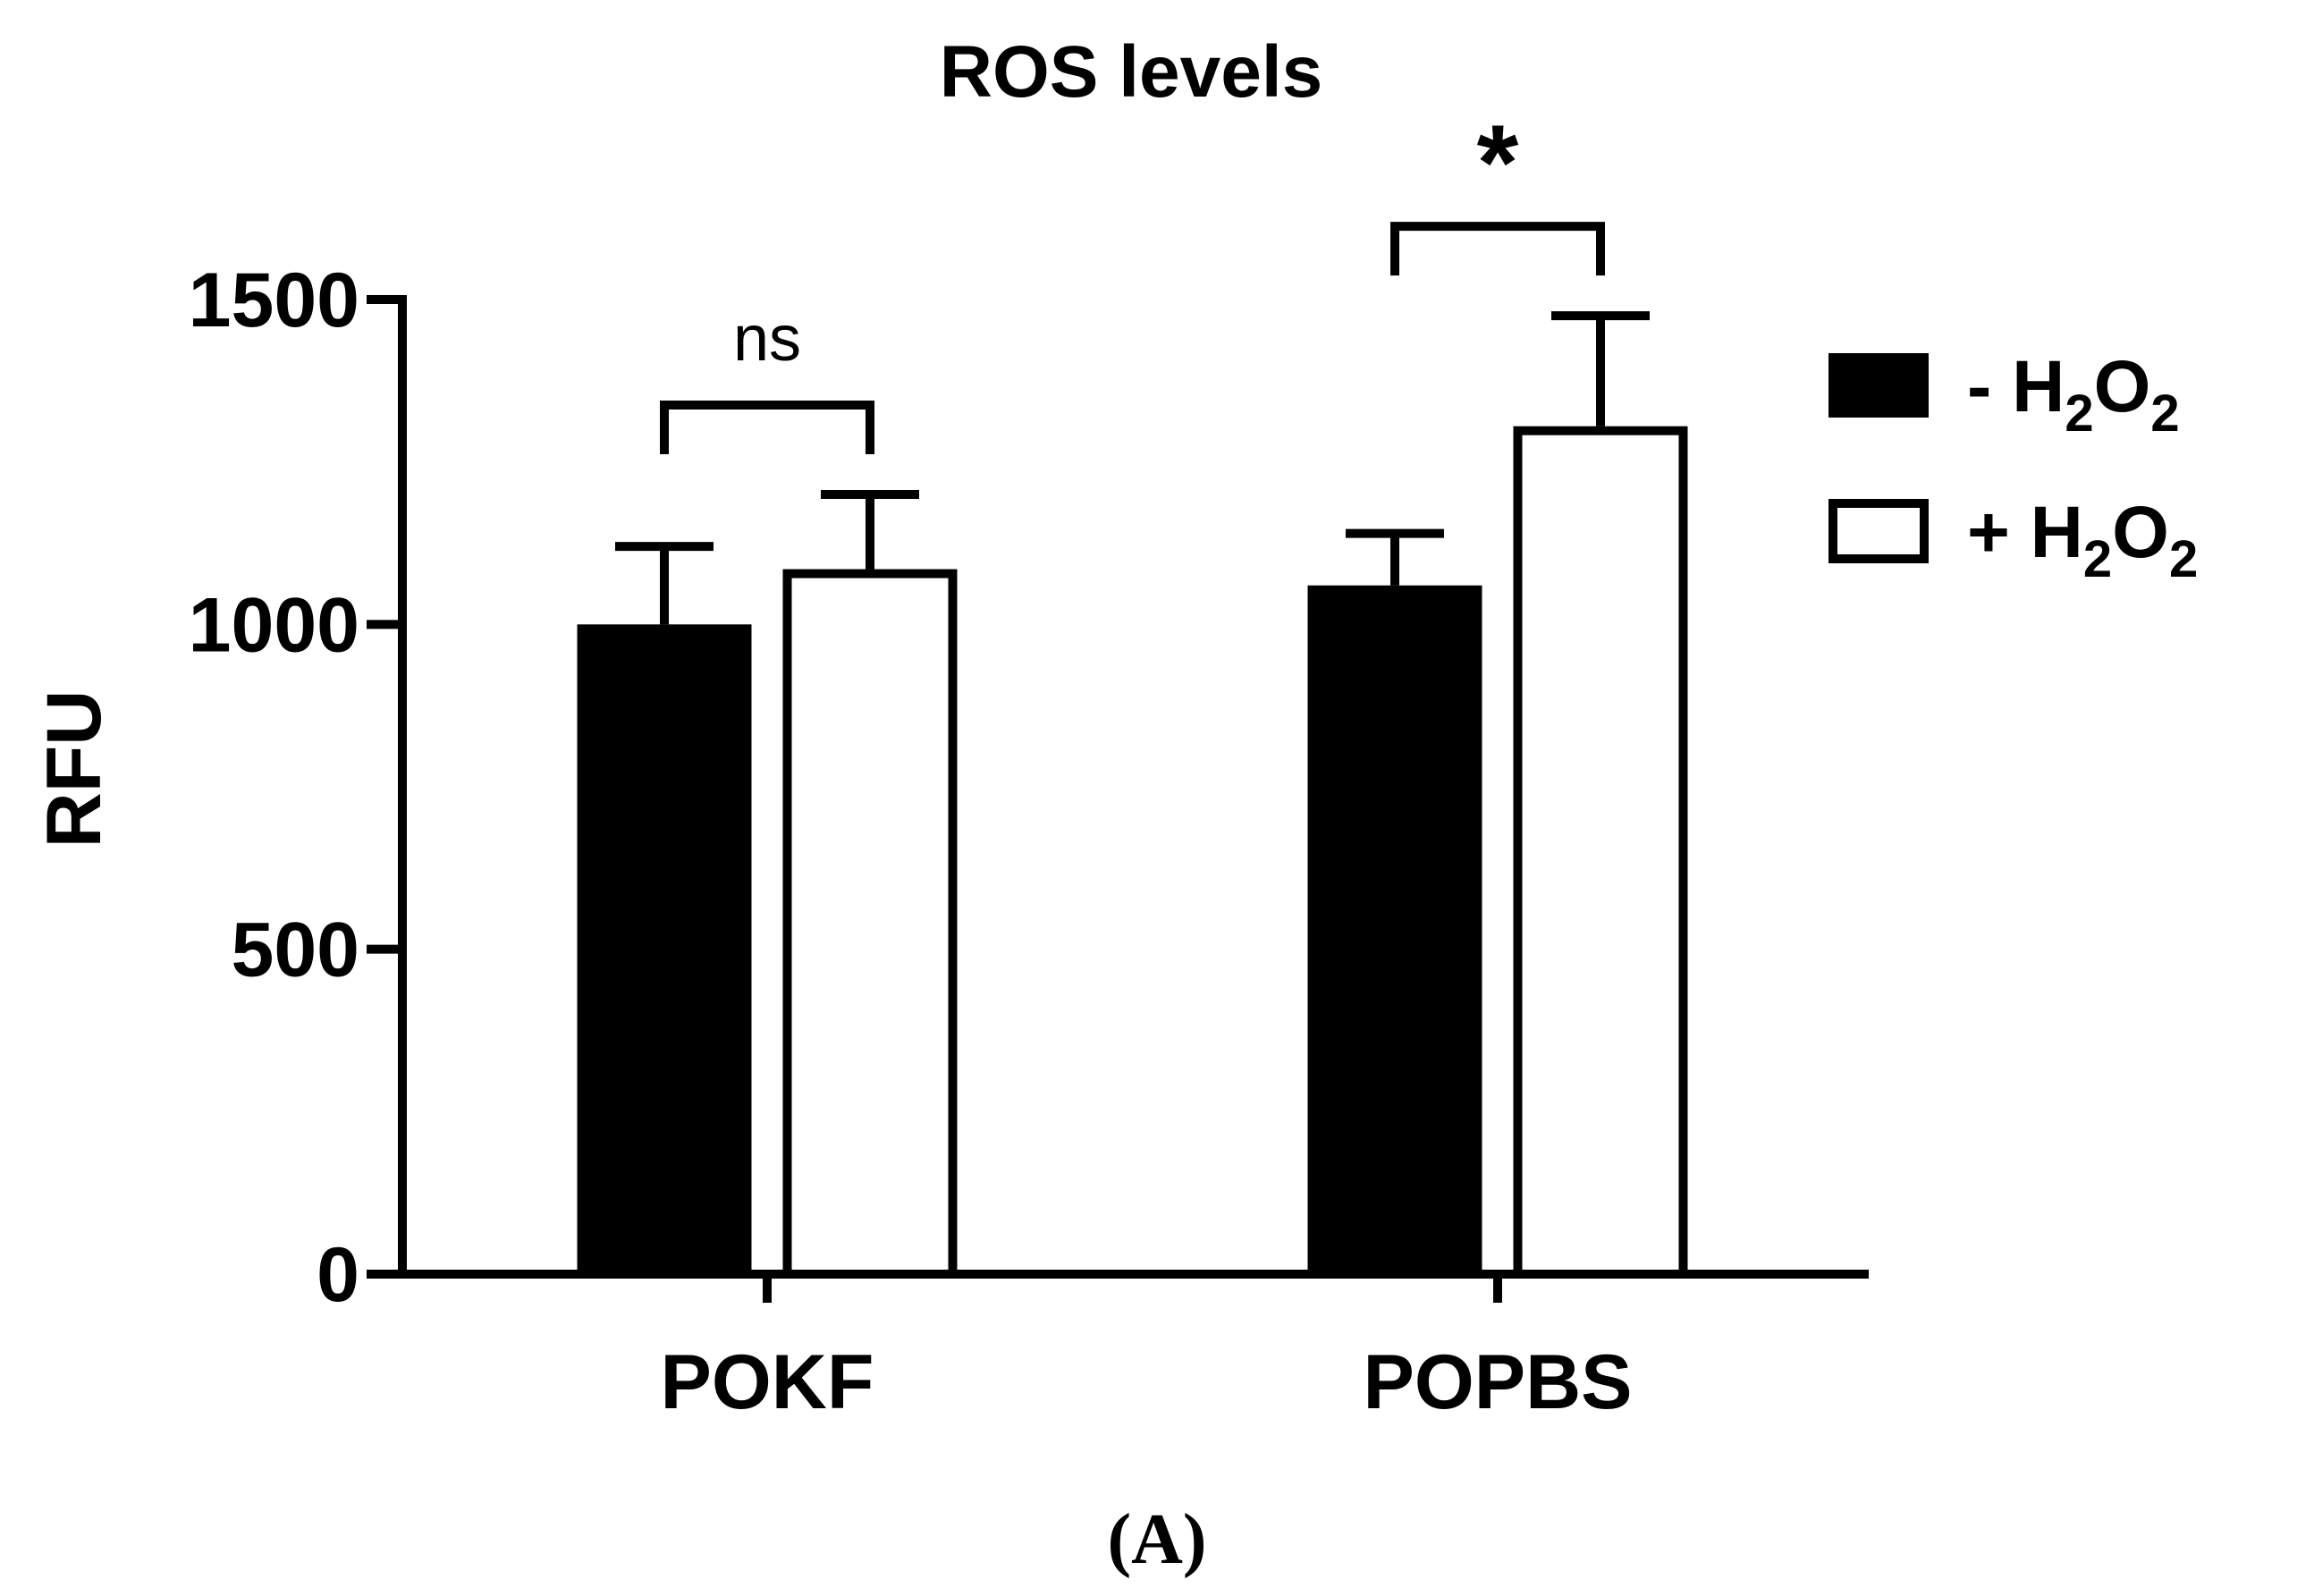 This screenshot has width=2314, height=1596. I want to click on y-tick-label: 500, so click(296, 951).